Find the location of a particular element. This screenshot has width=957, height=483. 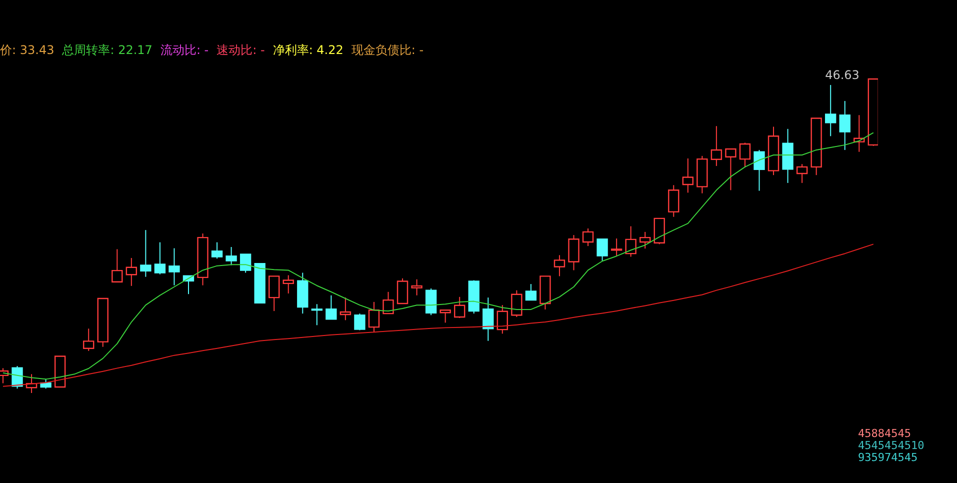

text: 4545454510 is located at coordinates (891, 445).